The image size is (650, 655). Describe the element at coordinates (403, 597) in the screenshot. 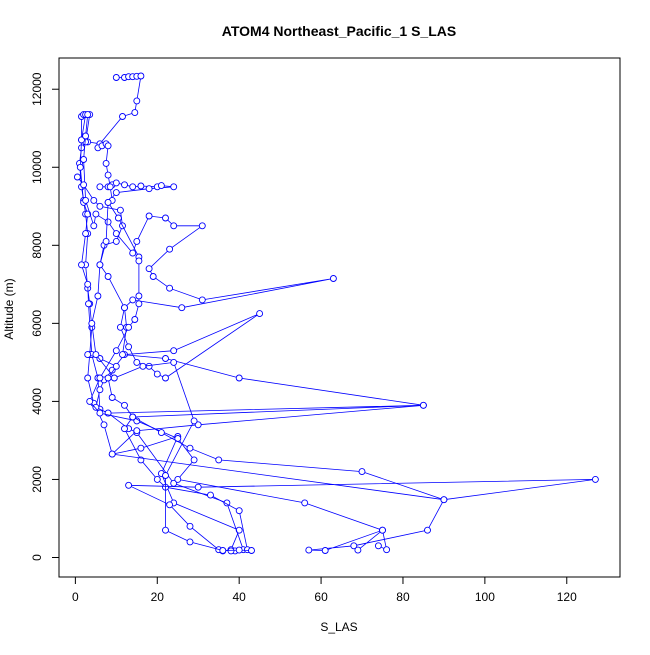

I see `x-tick-label: 80` at that location.